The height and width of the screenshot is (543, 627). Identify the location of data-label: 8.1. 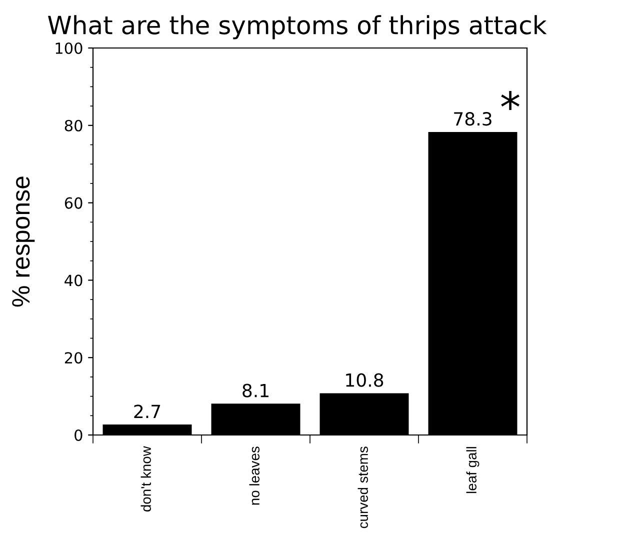
(255, 391).